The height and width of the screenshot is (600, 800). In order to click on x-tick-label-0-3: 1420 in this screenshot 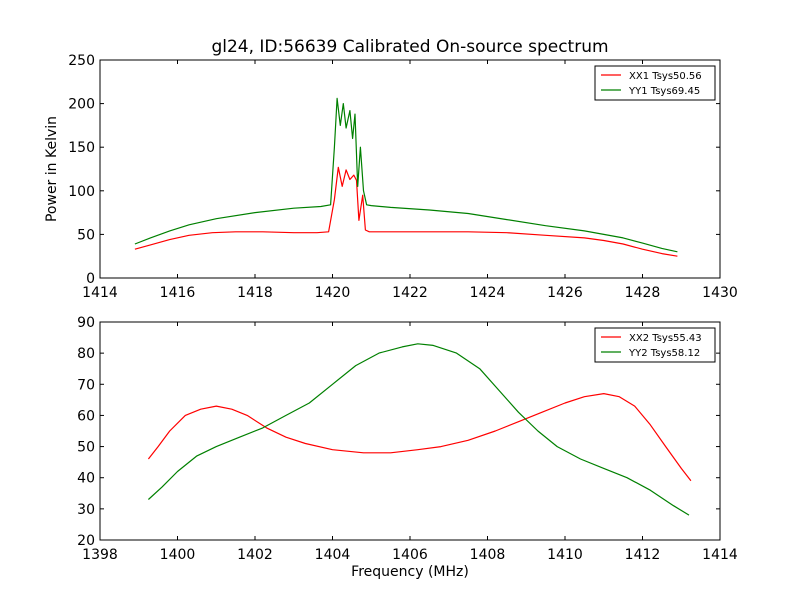, I will do `click(333, 293)`.